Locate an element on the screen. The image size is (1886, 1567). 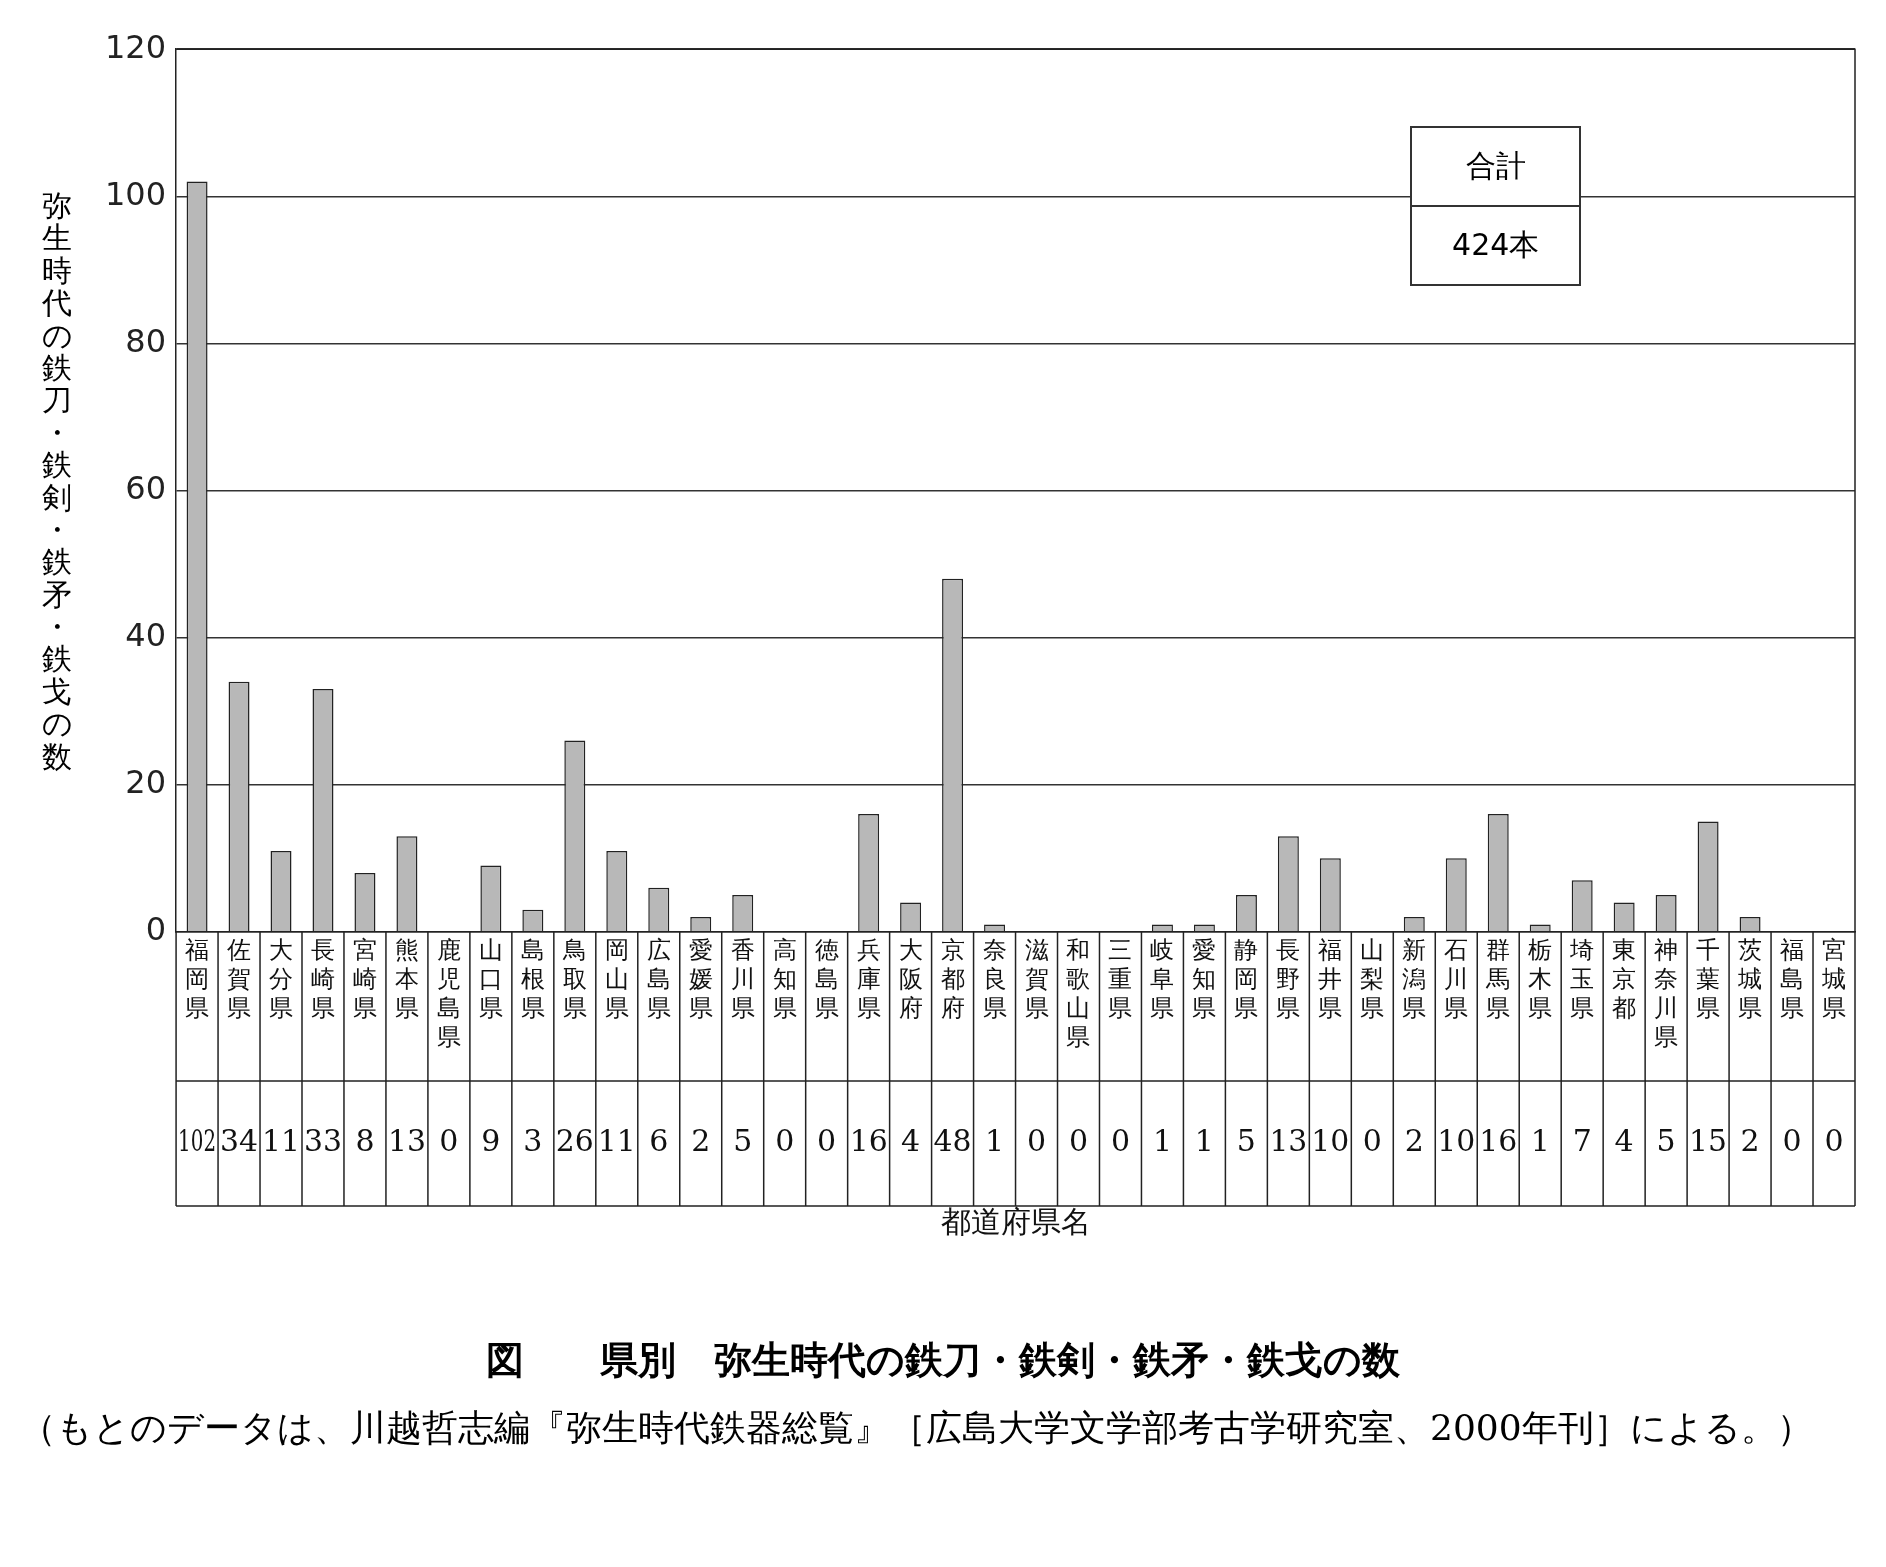
x-tick-label: 岡山県 is located at coordinates (616, 979).